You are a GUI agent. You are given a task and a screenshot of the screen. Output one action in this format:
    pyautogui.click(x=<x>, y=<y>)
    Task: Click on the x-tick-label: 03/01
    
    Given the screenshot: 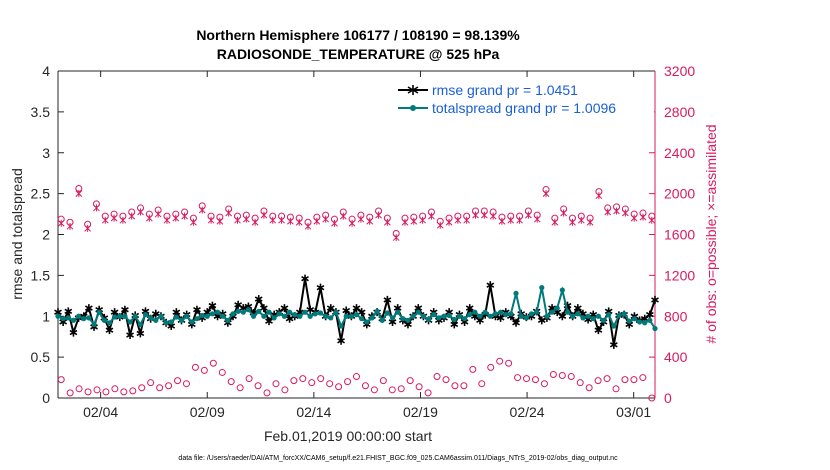 What is the action you would take?
    pyautogui.click(x=633, y=412)
    